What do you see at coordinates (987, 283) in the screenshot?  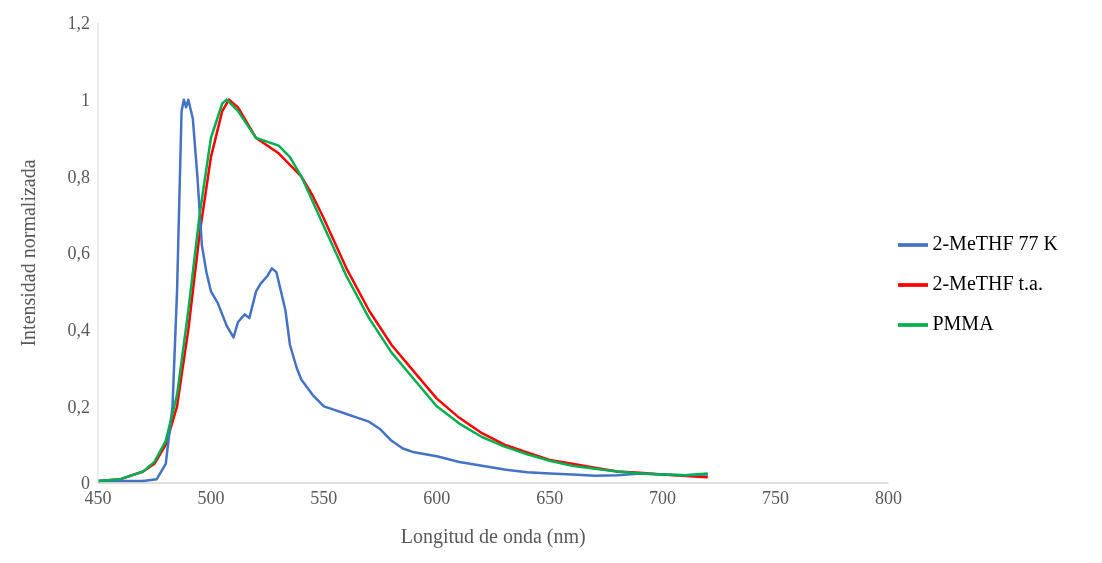 I see `legend-label: 2-MeTHF t.a.` at bounding box center [987, 283].